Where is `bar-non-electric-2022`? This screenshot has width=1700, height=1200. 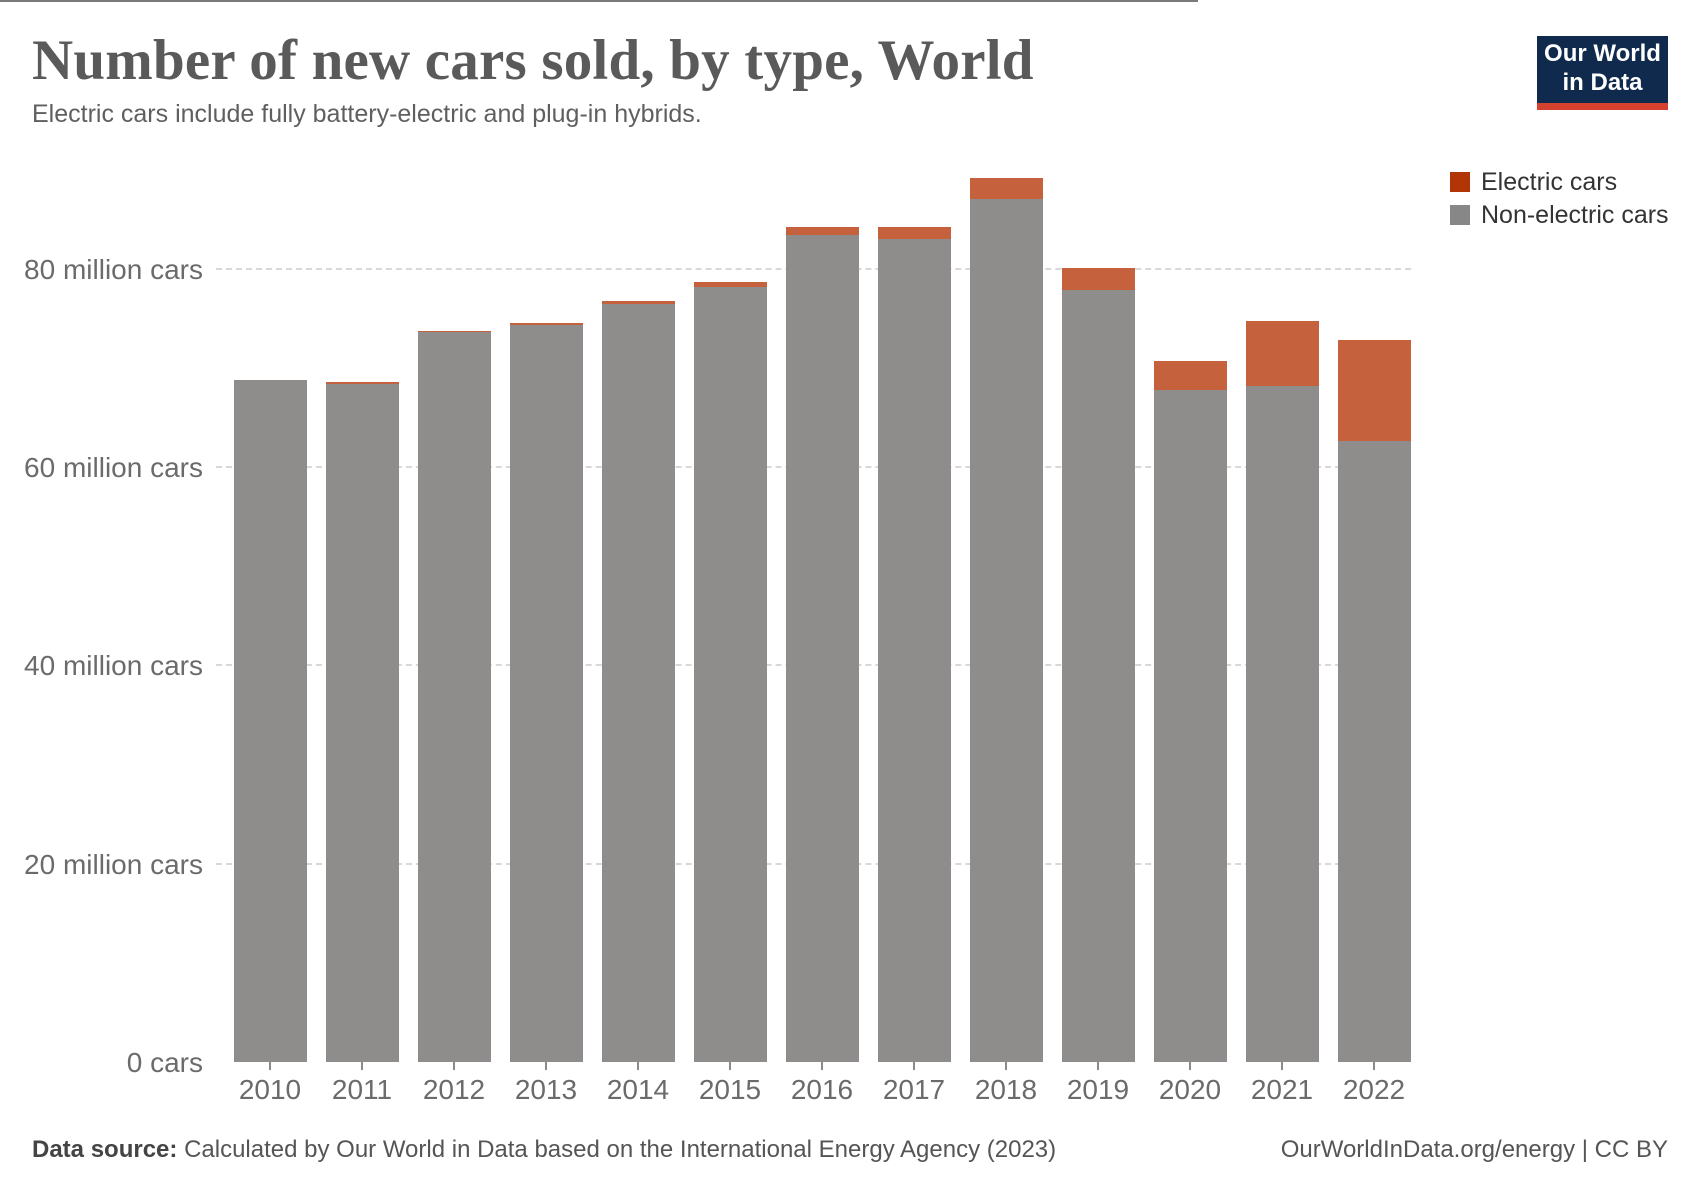 bar-non-electric-2022 is located at coordinates (1374, 751).